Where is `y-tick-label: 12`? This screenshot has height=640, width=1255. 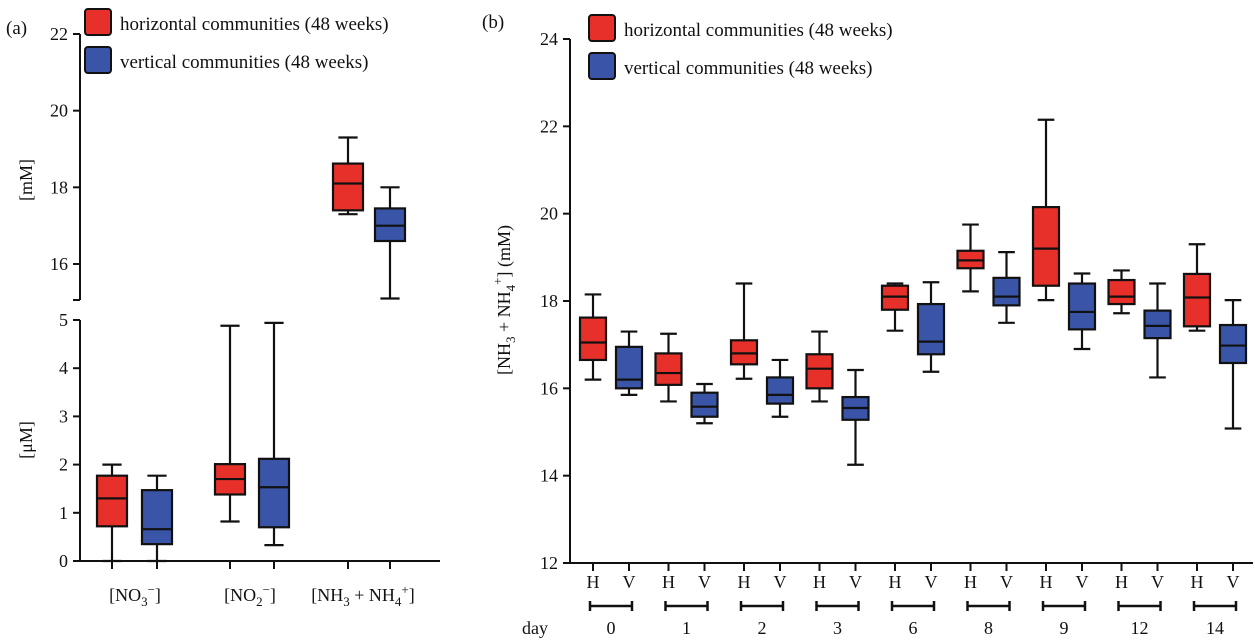 y-tick-label: 12 is located at coordinates (549, 563).